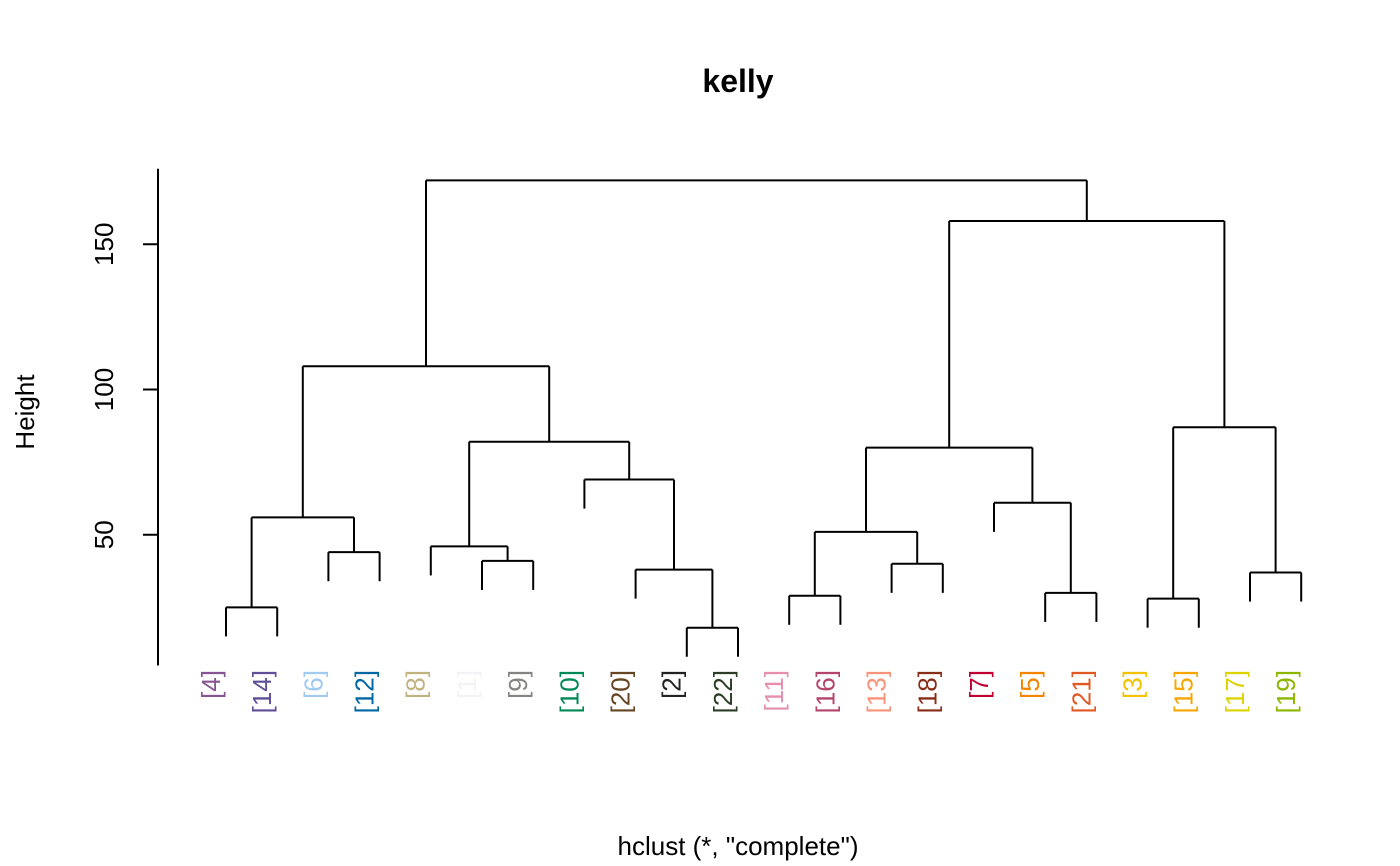 The image size is (1400, 866). I want to click on leaf-label-8: [20], so click(620, 691).